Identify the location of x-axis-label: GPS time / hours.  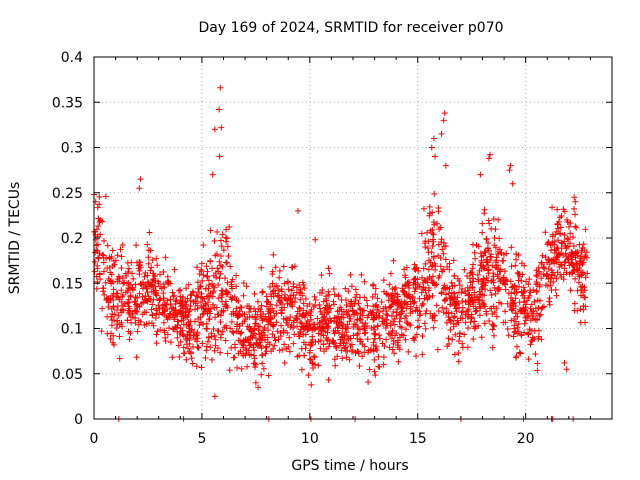
(349, 466).